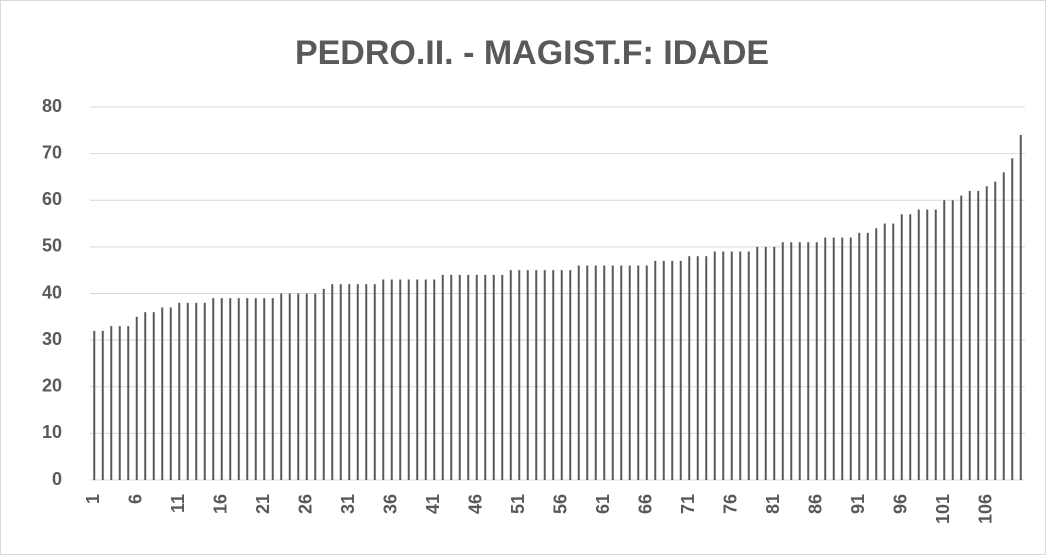  Describe the element at coordinates (93, 499) in the screenshot. I see `x-tick-label: 1` at that location.